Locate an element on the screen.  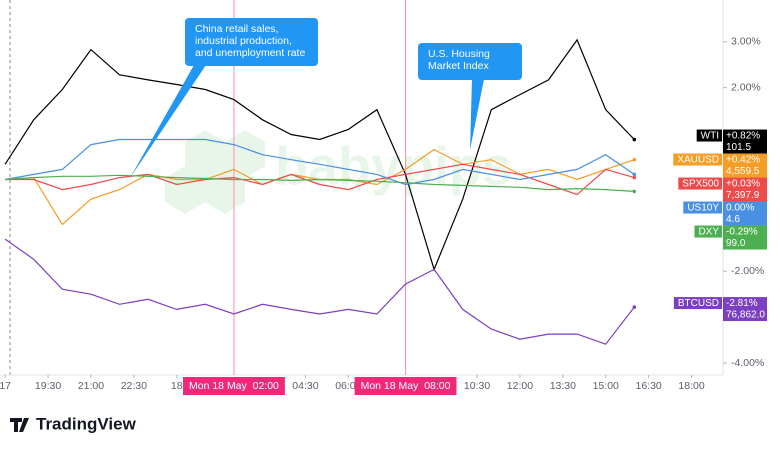
y-tick-label: -2.00% is located at coordinates (747, 271).